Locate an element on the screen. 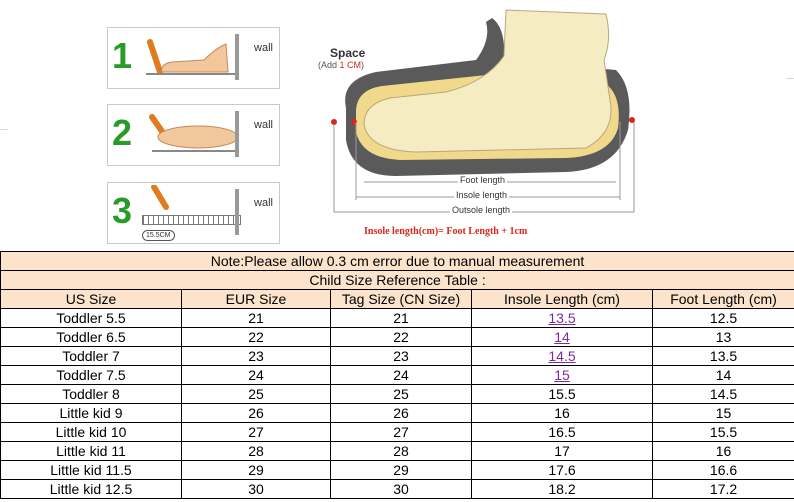 Image resolution: width=794 pixels, height=502 pixels. insole-length-cell: 14.5 is located at coordinates (562, 356).